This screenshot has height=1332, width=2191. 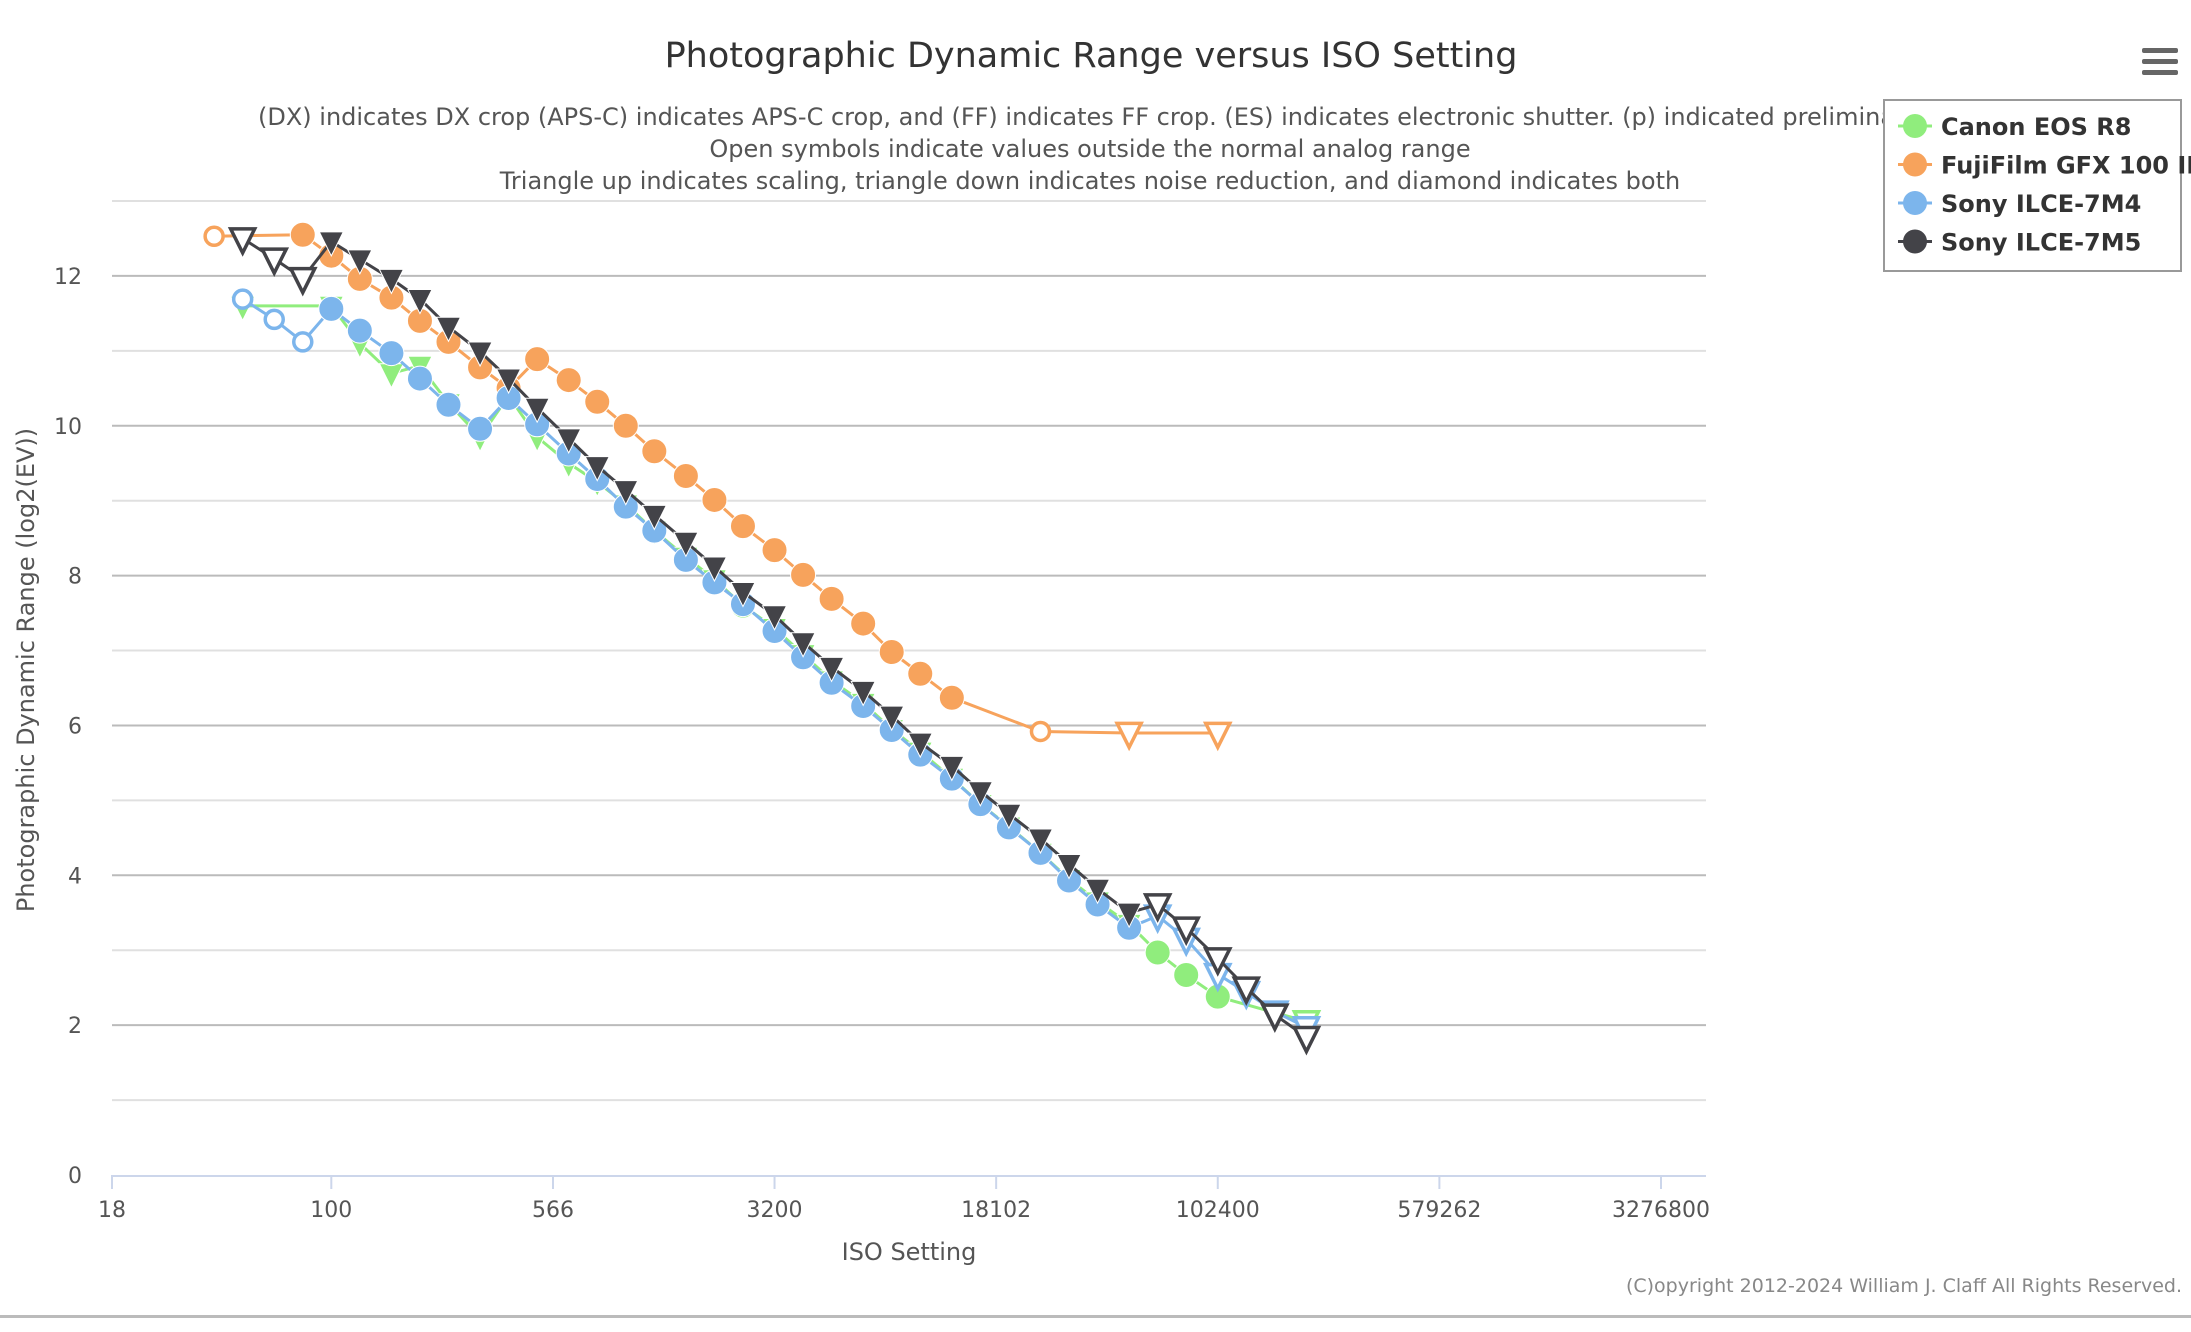 I want to click on y-tick-label: 4, so click(x=75, y=876).